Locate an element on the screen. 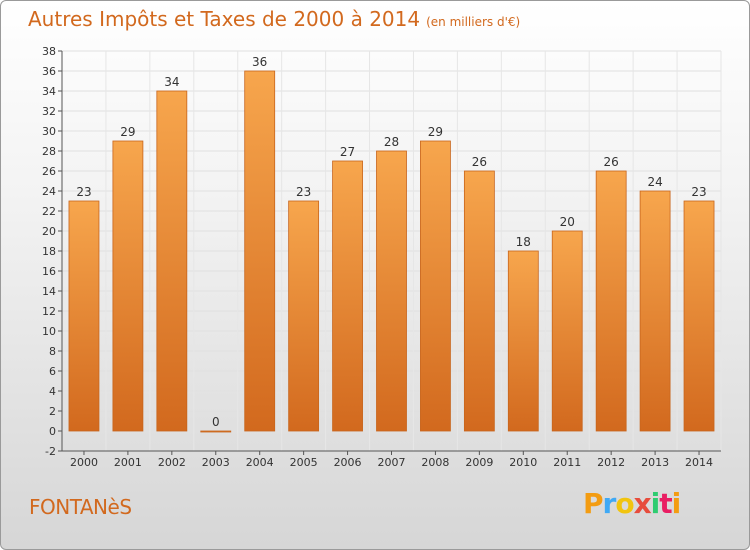 The height and width of the screenshot is (550, 750). x-tick-label: 2008 is located at coordinates (435, 462).